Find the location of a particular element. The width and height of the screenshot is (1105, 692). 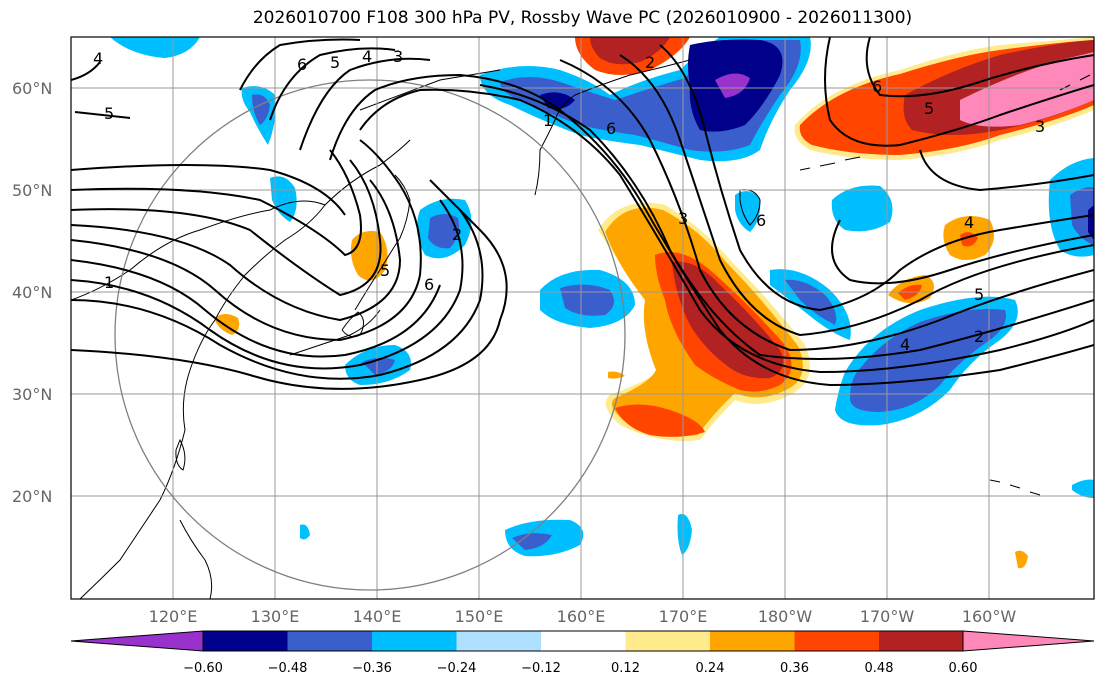

colorbar-tick-label: 0.48 is located at coordinates (879, 668).